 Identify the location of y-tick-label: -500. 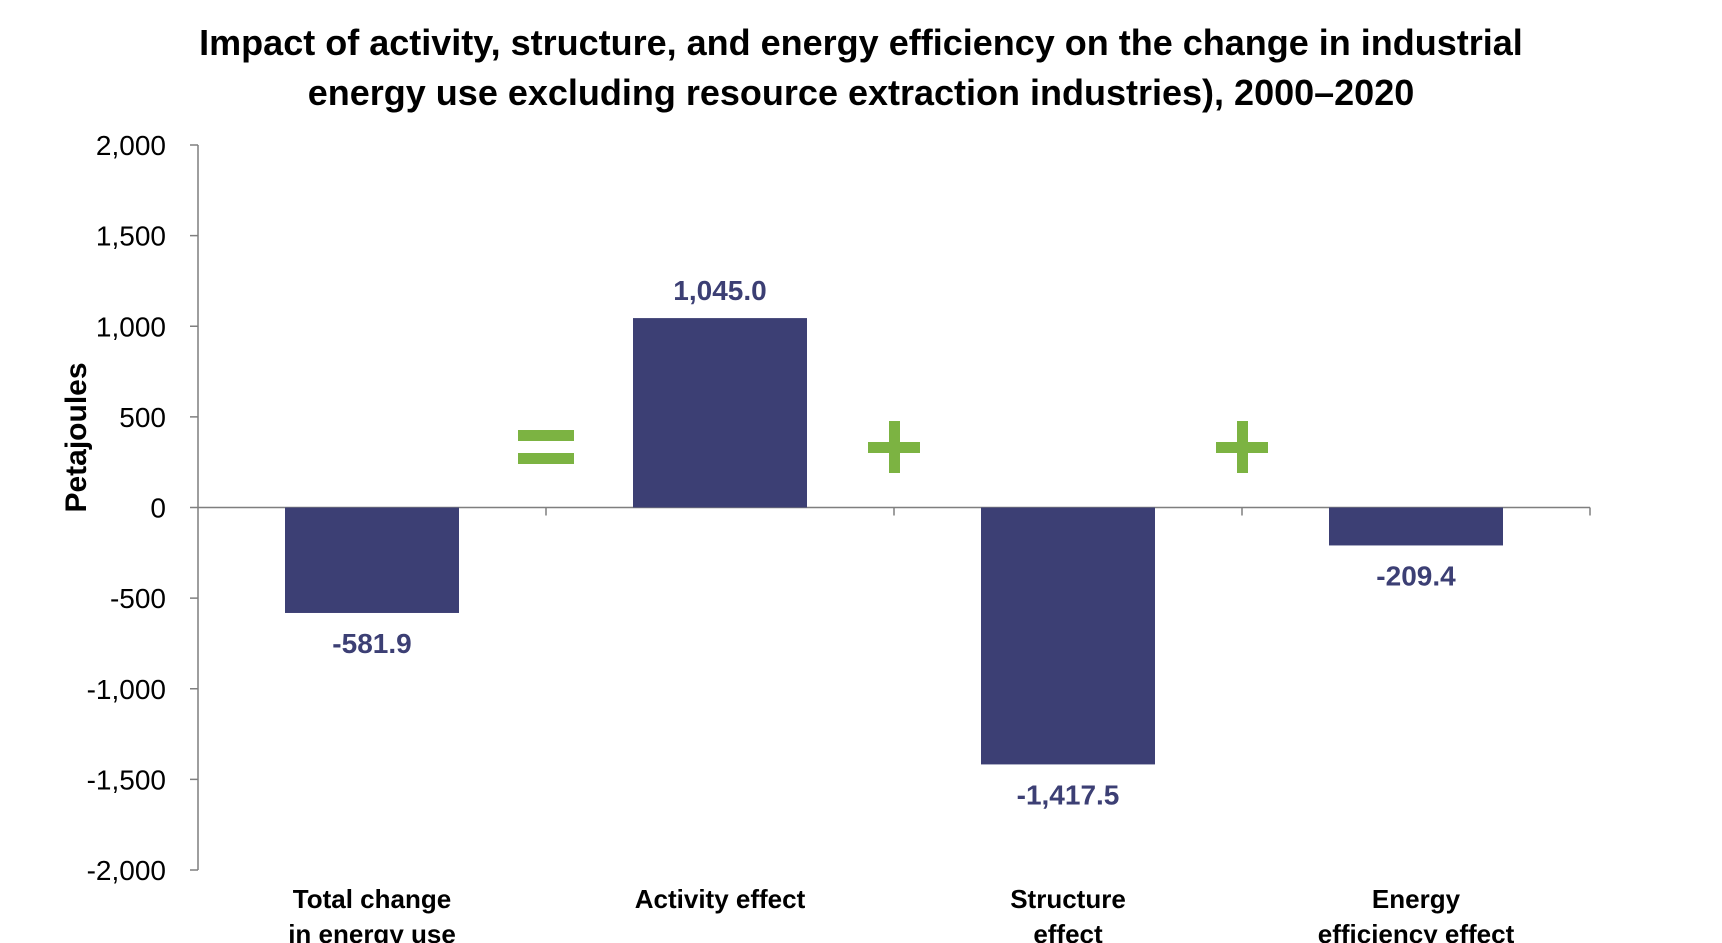
(138, 598).